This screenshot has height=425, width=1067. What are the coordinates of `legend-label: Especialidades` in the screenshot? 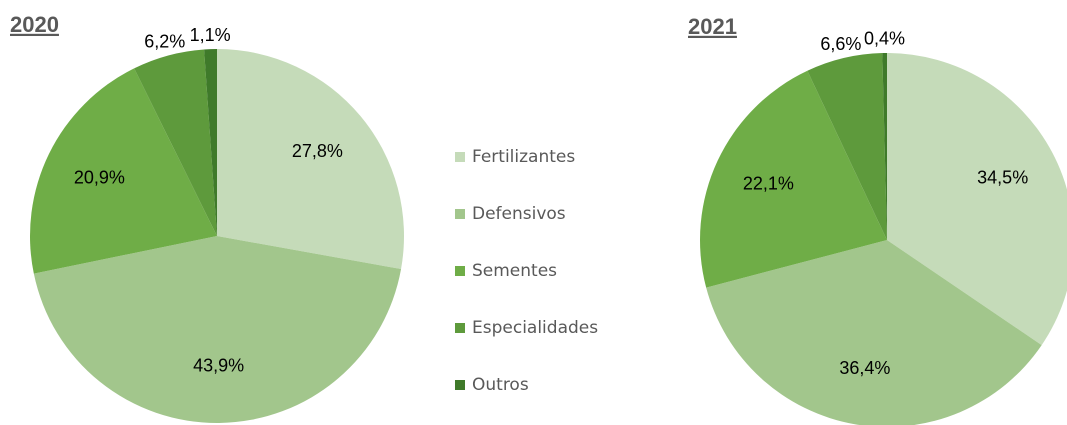 It's located at (535, 328).